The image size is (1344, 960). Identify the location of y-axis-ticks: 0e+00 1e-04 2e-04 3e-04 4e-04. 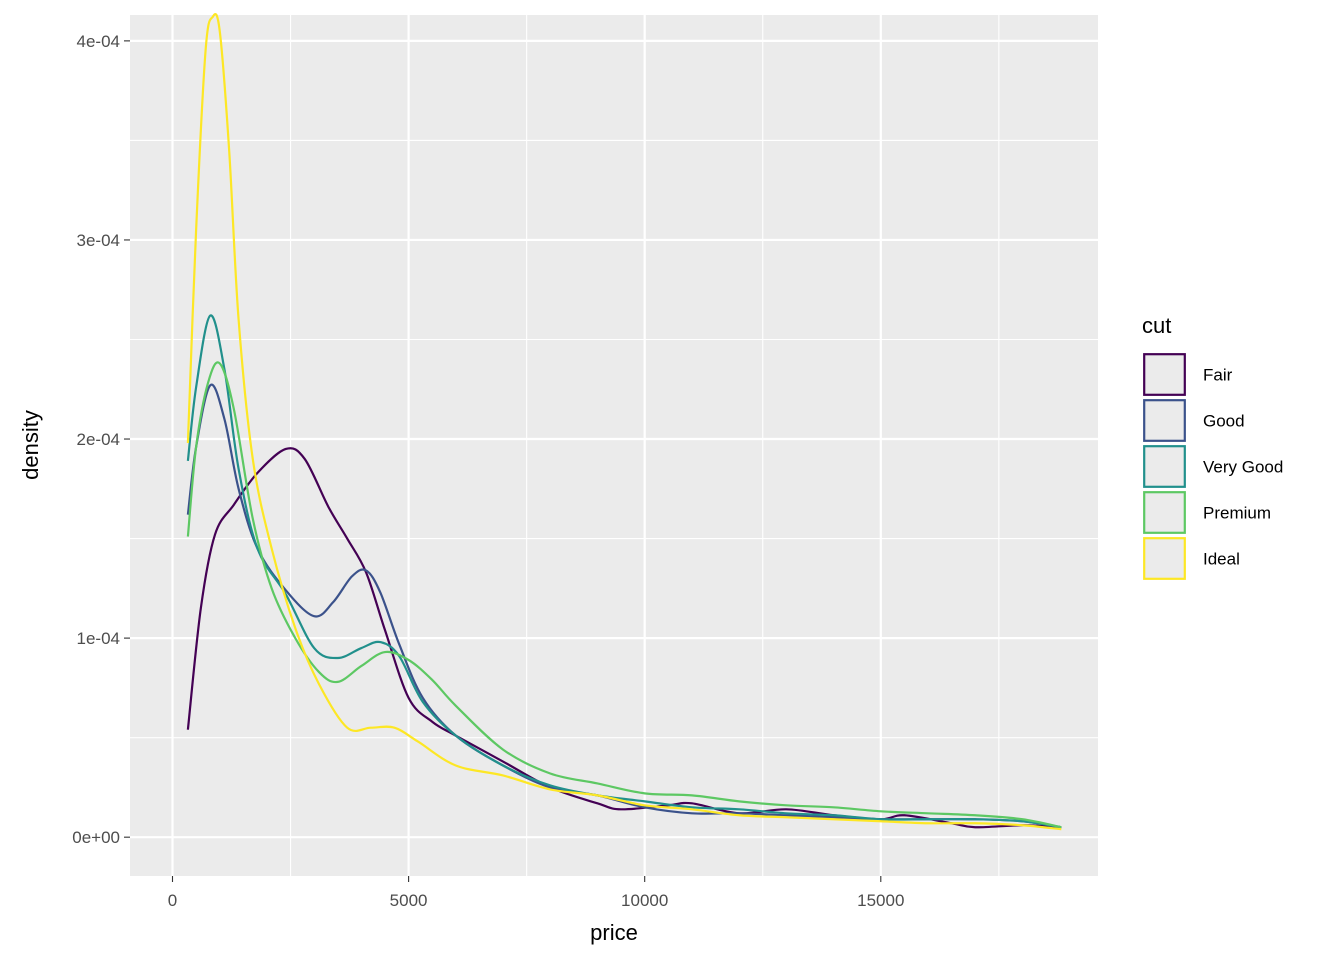
(101, 439).